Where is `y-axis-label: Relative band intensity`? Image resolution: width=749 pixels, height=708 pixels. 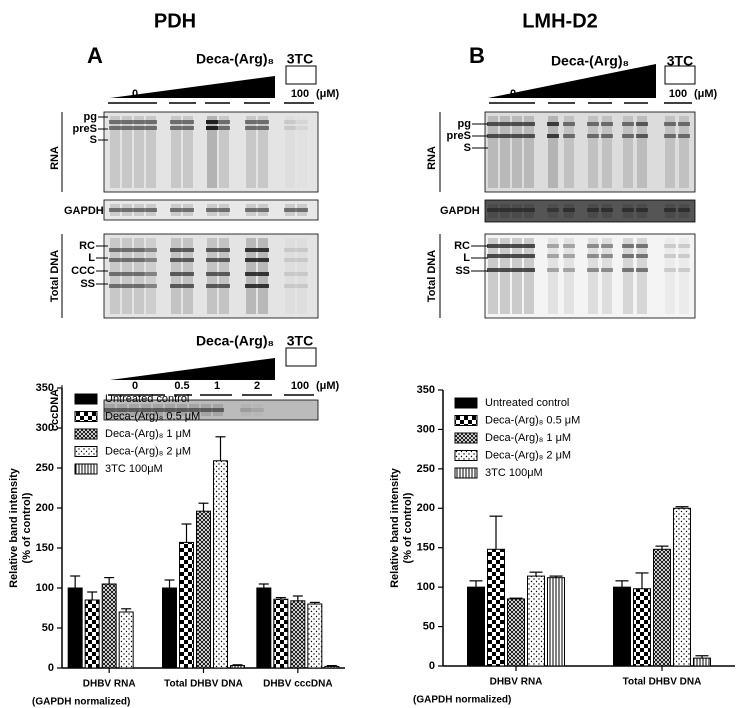
y-axis-label: Relative band intensity is located at coordinates (395, 527).